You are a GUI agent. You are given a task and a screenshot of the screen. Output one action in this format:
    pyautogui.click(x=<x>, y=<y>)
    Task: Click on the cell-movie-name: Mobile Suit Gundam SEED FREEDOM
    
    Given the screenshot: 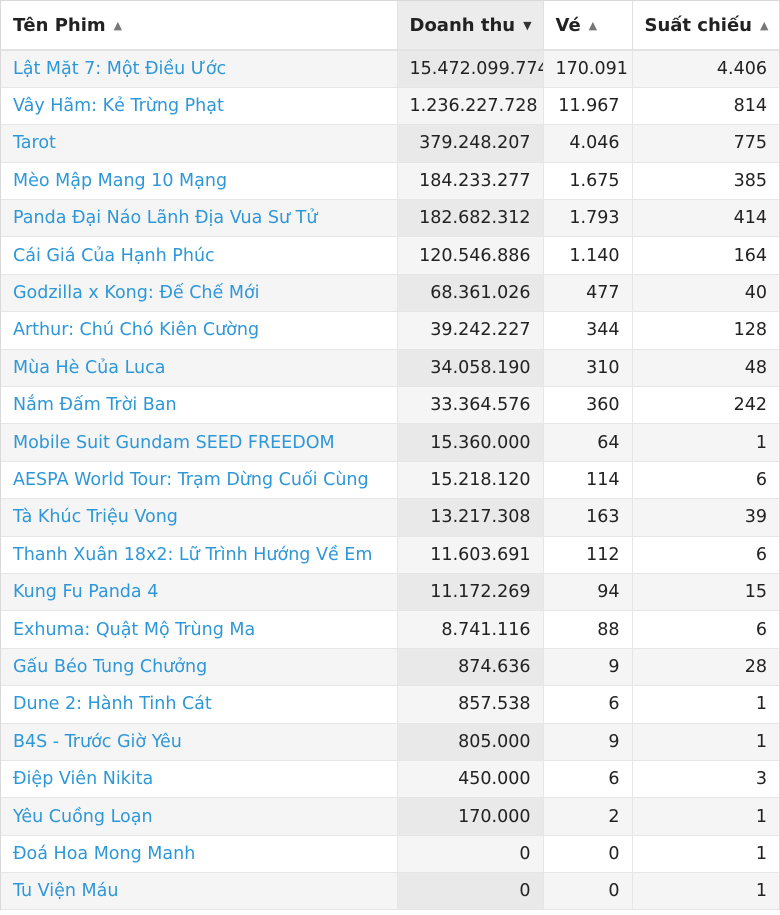 What is the action you would take?
    pyautogui.click(x=199, y=442)
    